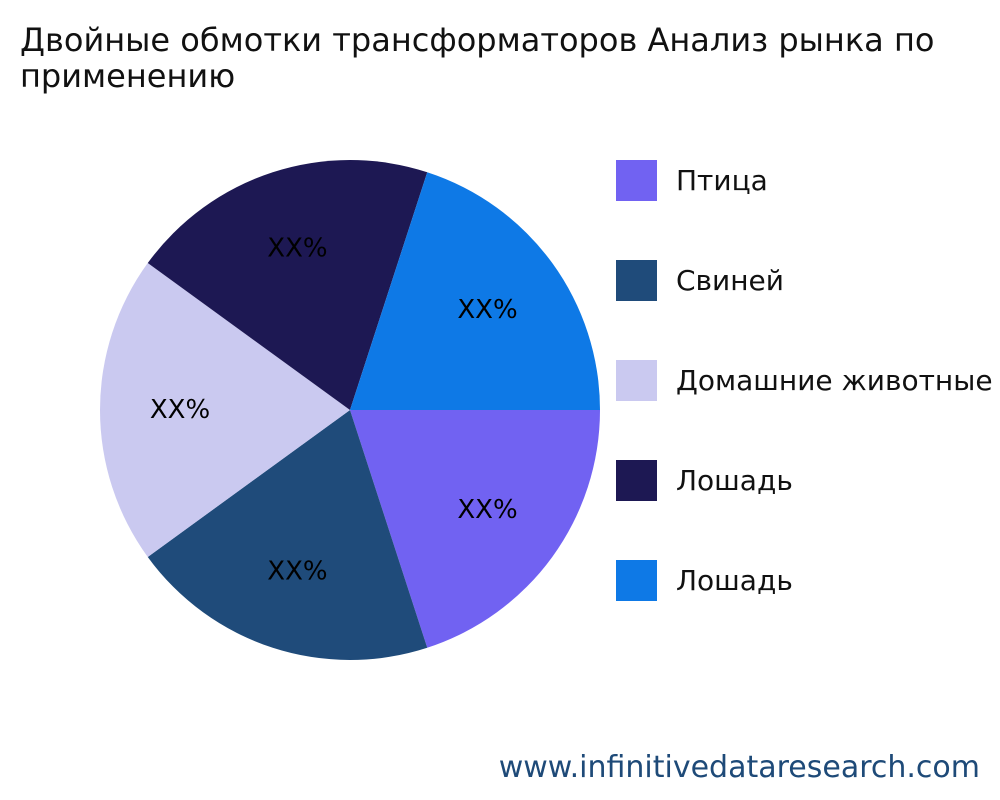 The height and width of the screenshot is (800, 1000). I want to click on legend-label-3: Домашние животные, so click(834, 380).